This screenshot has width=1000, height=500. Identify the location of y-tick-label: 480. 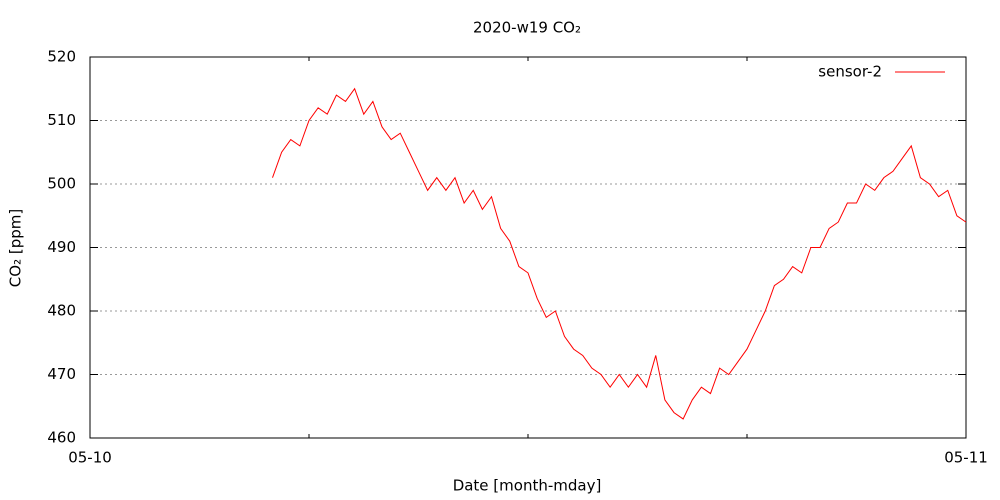
(61, 311).